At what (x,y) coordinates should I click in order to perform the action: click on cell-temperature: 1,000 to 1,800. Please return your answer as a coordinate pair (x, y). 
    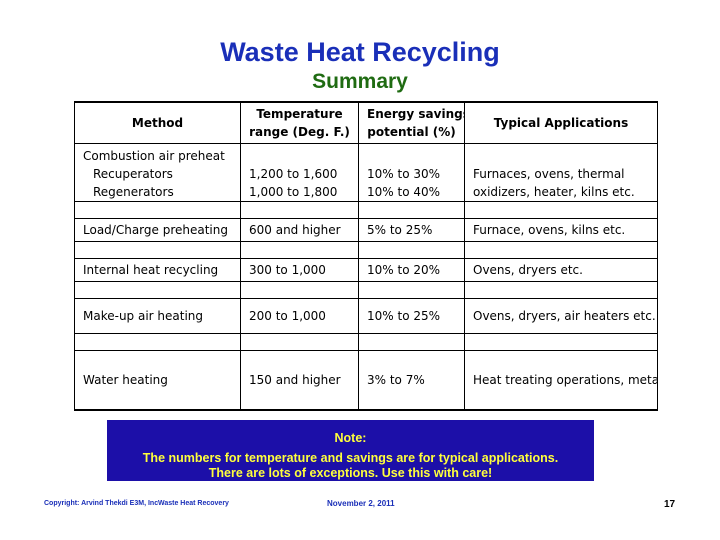
    Looking at the image, I should click on (299, 192).